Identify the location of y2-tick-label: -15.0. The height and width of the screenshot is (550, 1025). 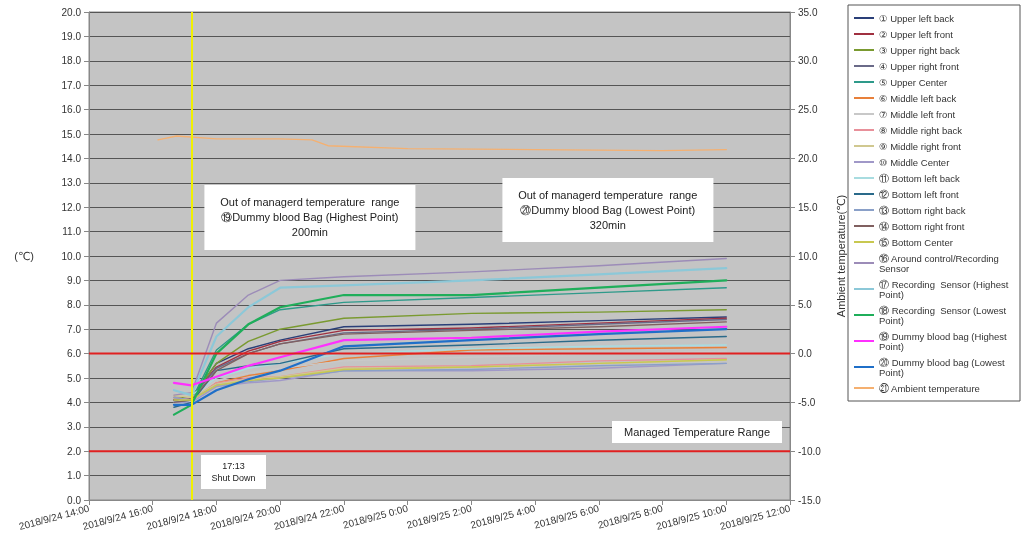
(810, 500).